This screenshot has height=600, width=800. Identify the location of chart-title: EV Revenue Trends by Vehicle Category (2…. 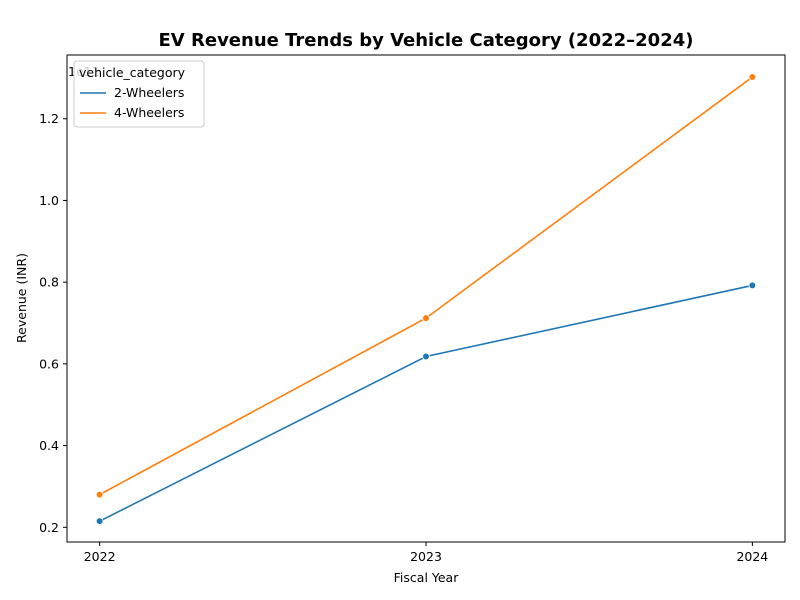
(426, 40).